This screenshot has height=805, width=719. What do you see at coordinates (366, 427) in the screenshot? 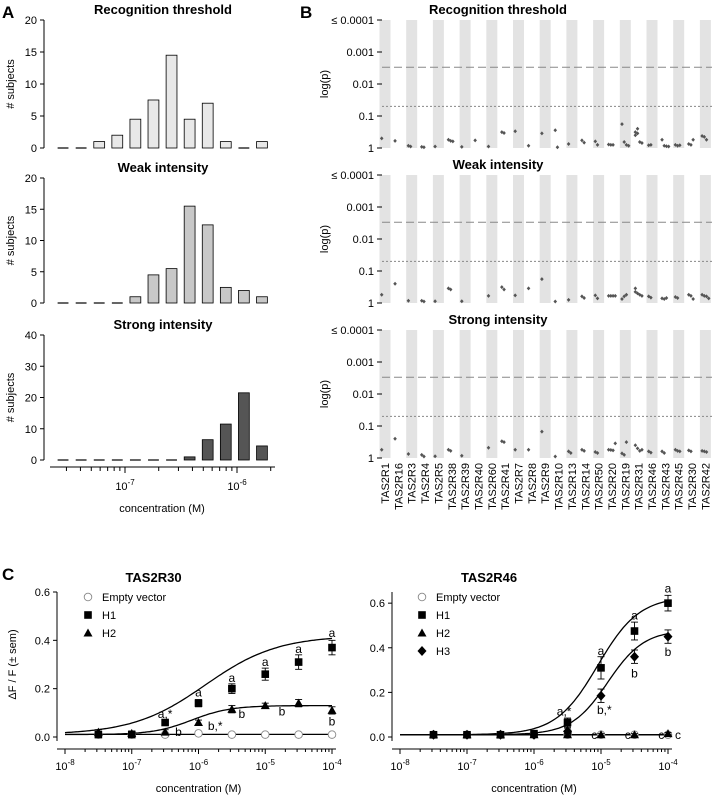
I see `scatter-y-tick-label: 0.1` at bounding box center [366, 427].